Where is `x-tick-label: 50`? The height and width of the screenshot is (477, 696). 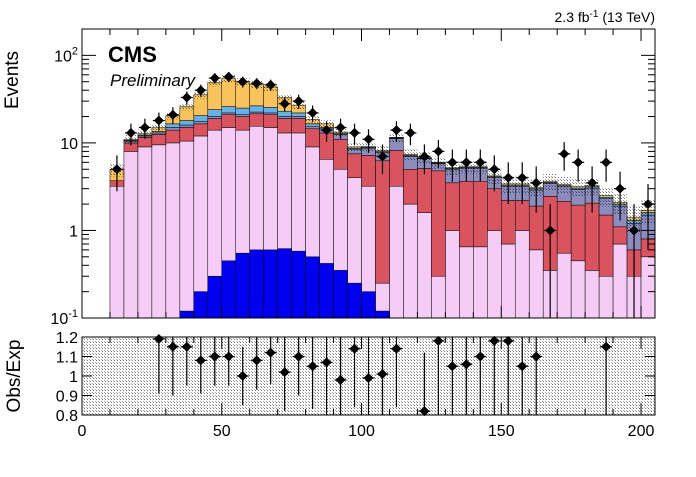
x-tick-label: 50 is located at coordinates (222, 431).